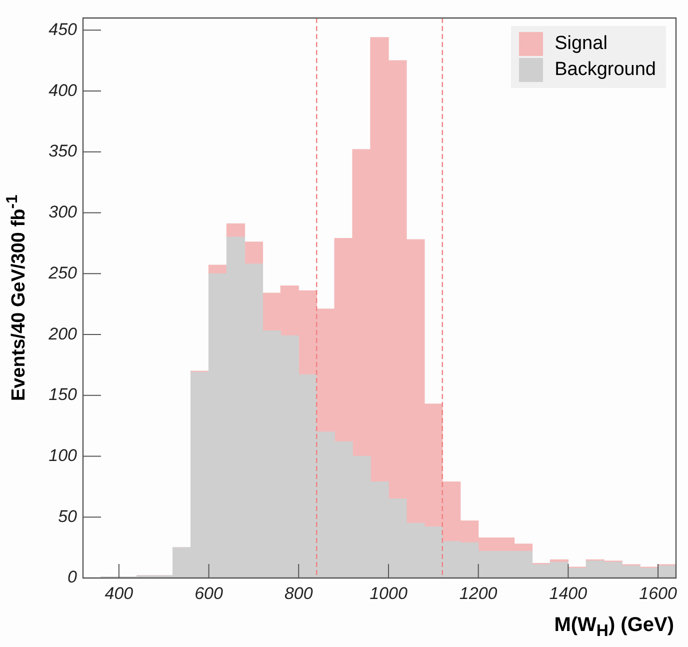  Describe the element at coordinates (63, 272) in the screenshot. I see `y-tick-label: 250` at that location.